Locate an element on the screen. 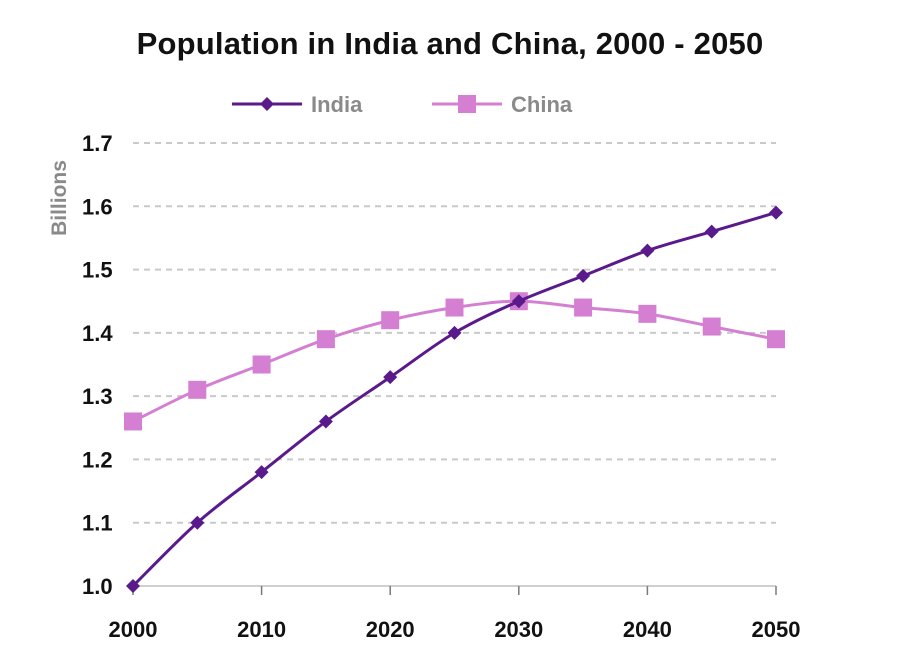  x-tick-label: 2040 is located at coordinates (647, 629).